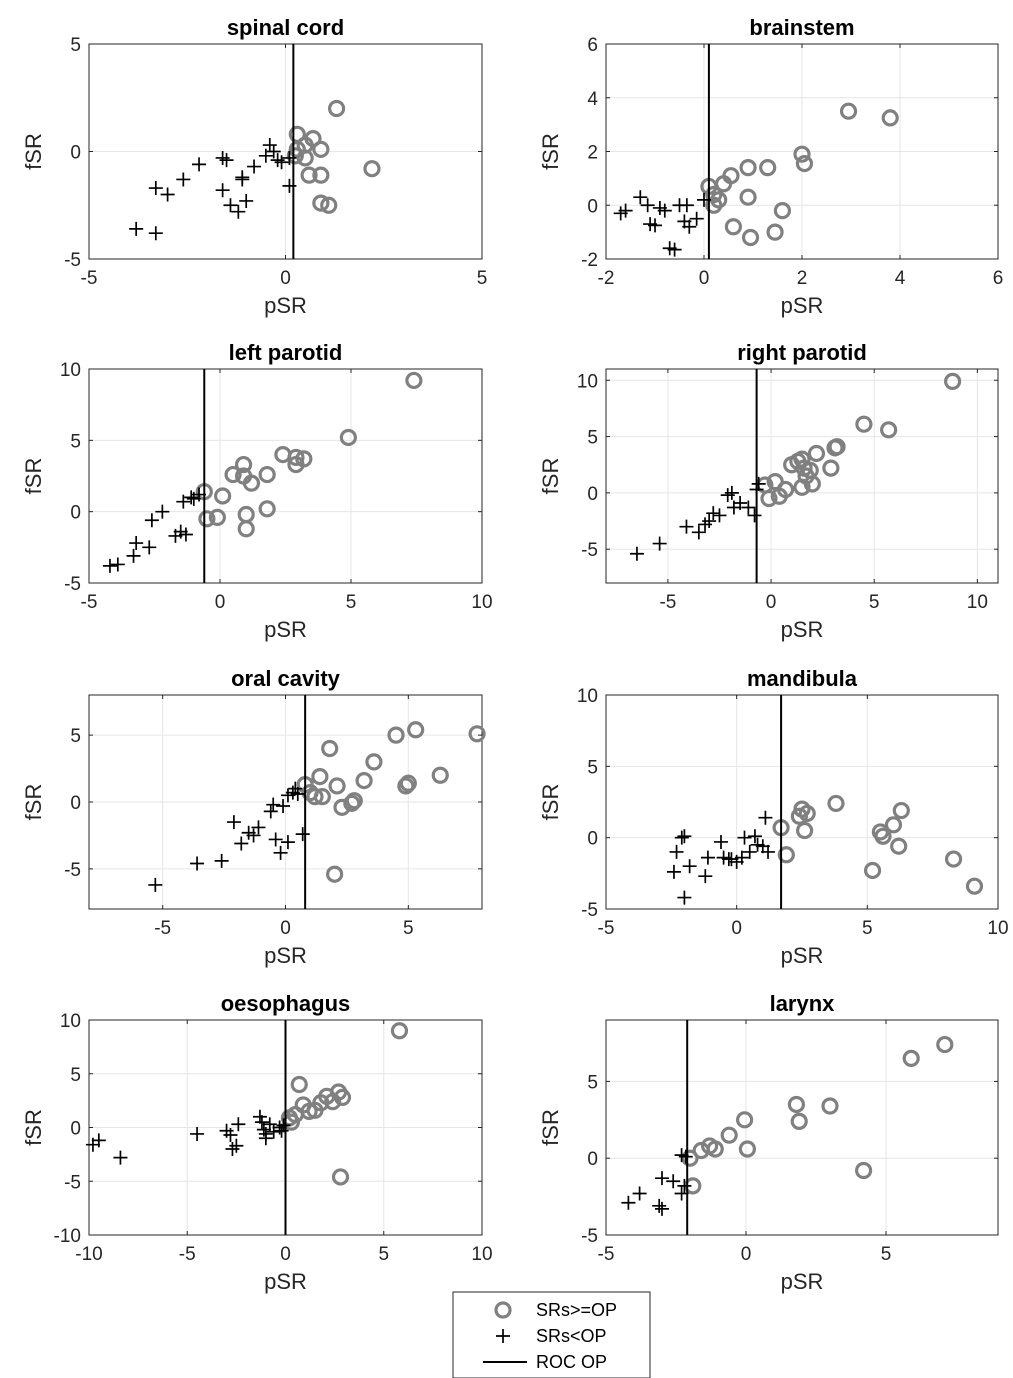  Describe the element at coordinates (72, 870) in the screenshot. I see `y-tick-label: -5` at that location.